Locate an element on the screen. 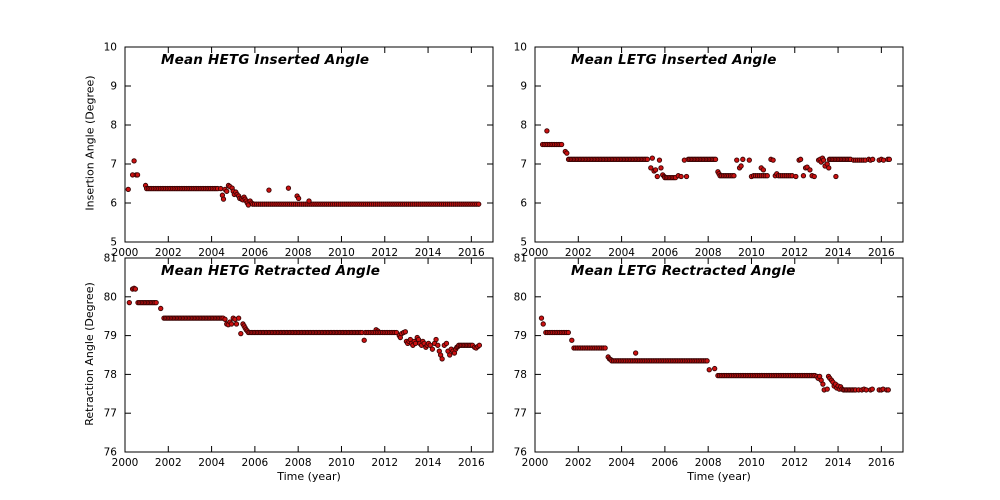  plot-title-letg-retracted: Mean LETG Rectracted Angle is located at coordinates (683, 271).